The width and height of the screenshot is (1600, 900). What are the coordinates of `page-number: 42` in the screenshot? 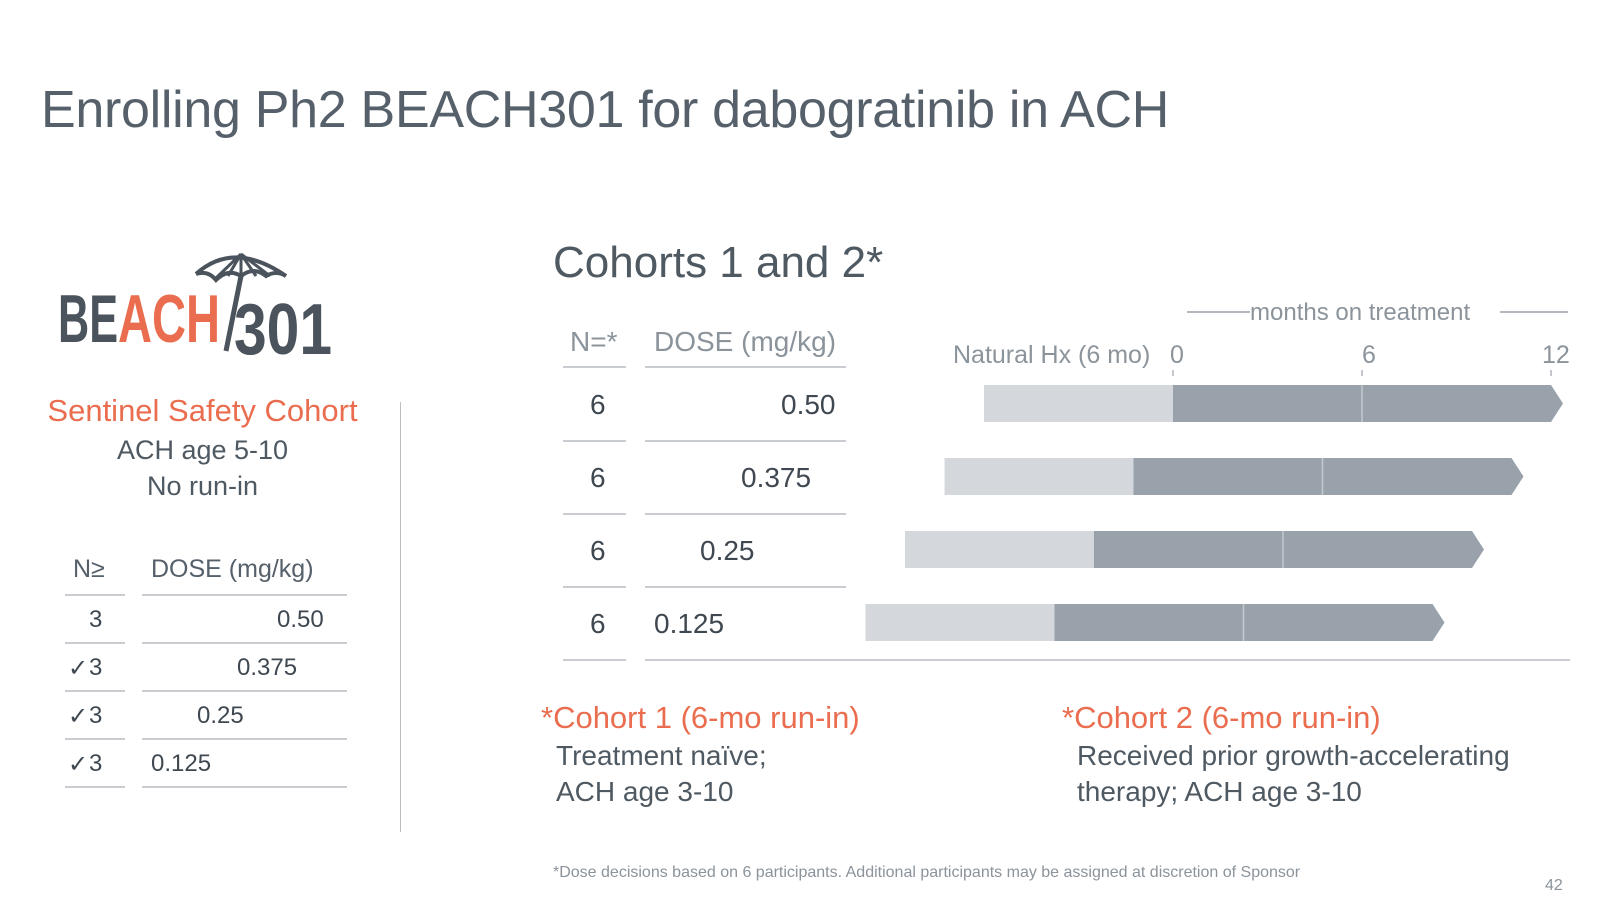 It's located at (1554, 885).